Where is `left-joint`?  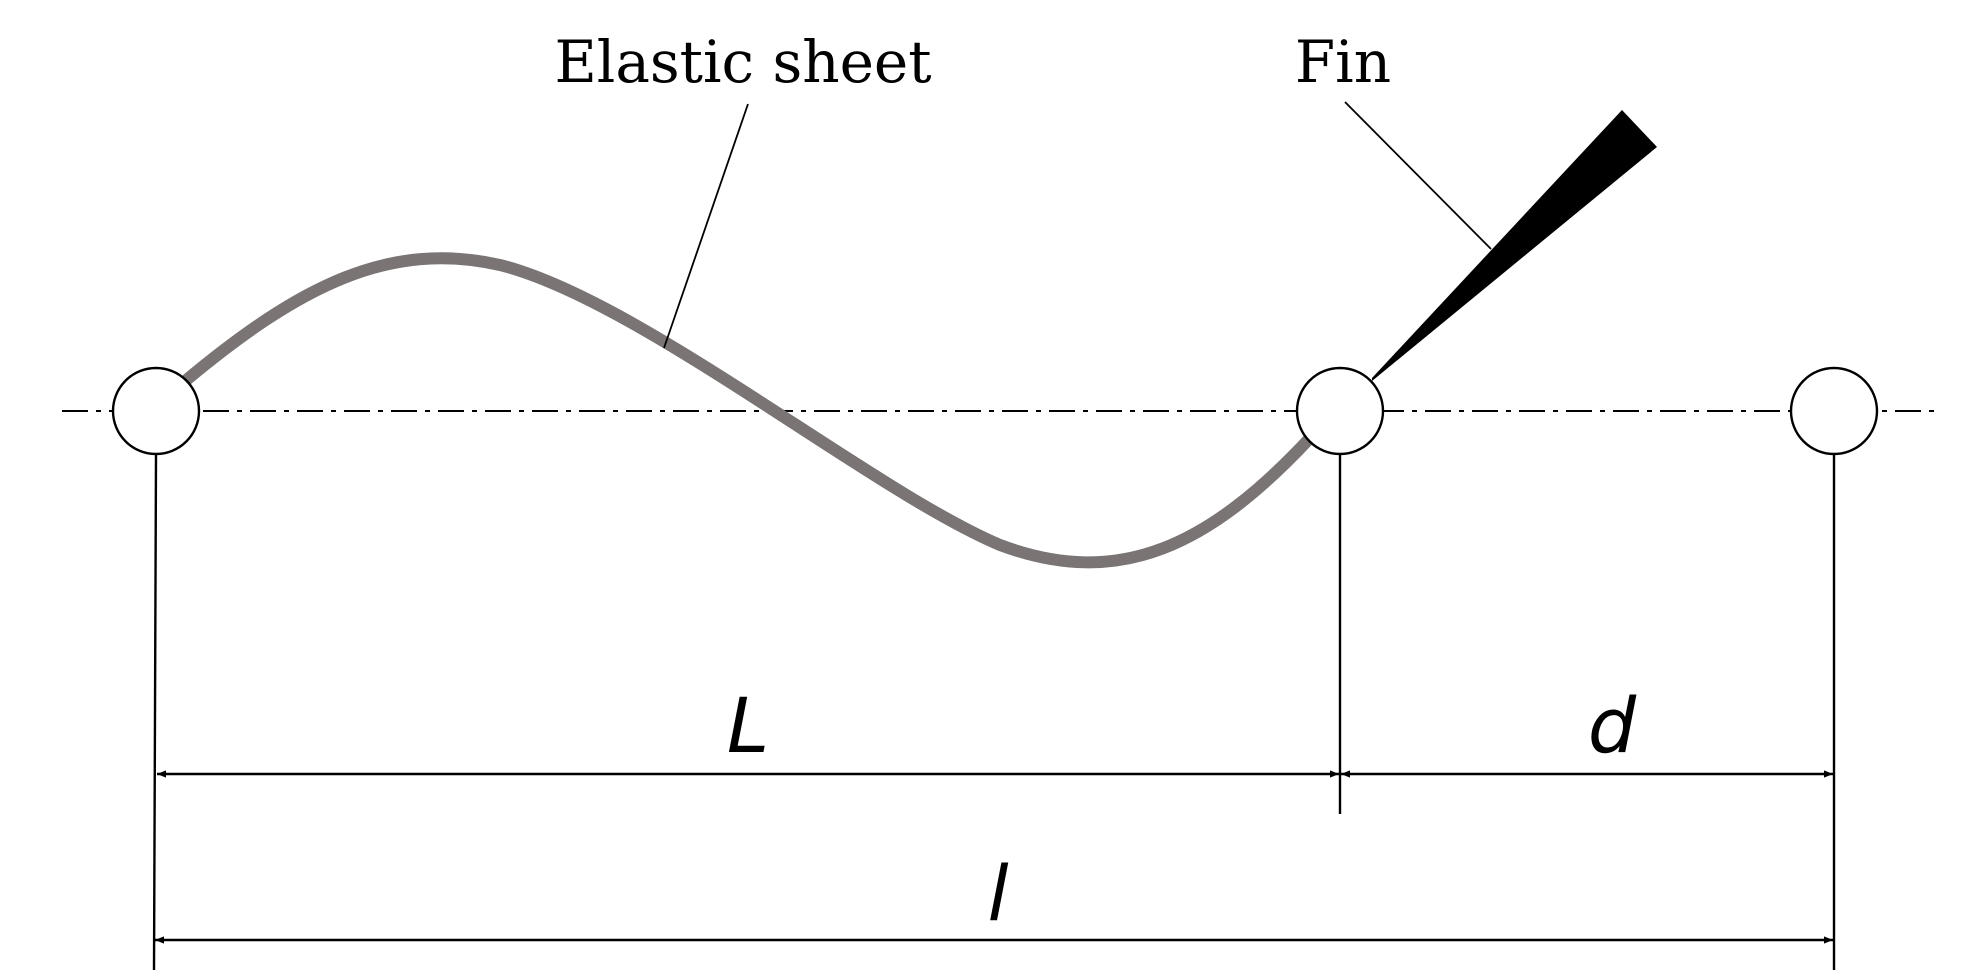 left-joint is located at coordinates (156, 411).